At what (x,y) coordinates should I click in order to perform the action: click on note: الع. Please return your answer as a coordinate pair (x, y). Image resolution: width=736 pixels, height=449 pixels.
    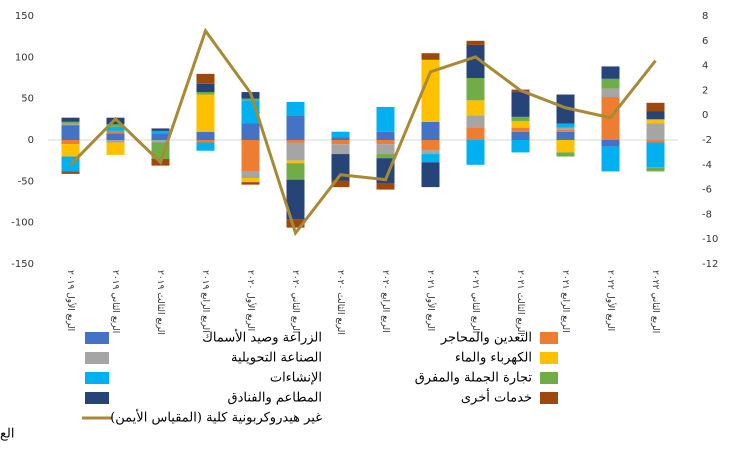
    Looking at the image, I should click on (7, 434).